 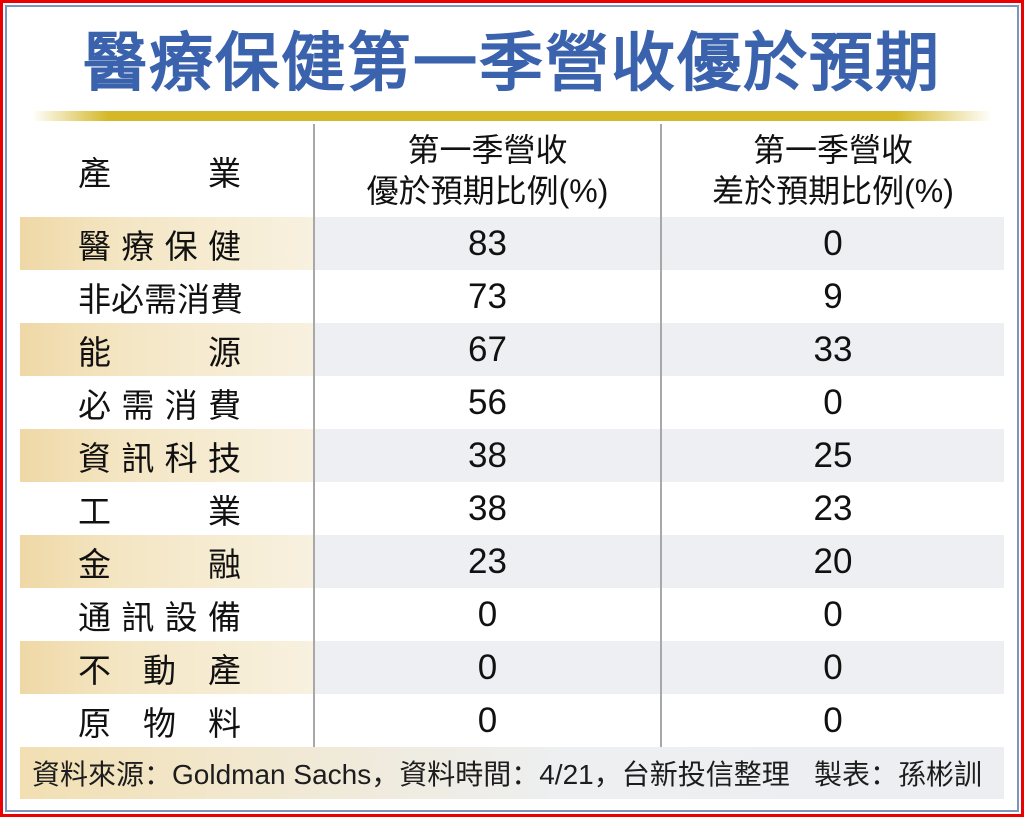 I want to click on header-worse-line2: 差於預期比例(%), so click(x=833, y=190).